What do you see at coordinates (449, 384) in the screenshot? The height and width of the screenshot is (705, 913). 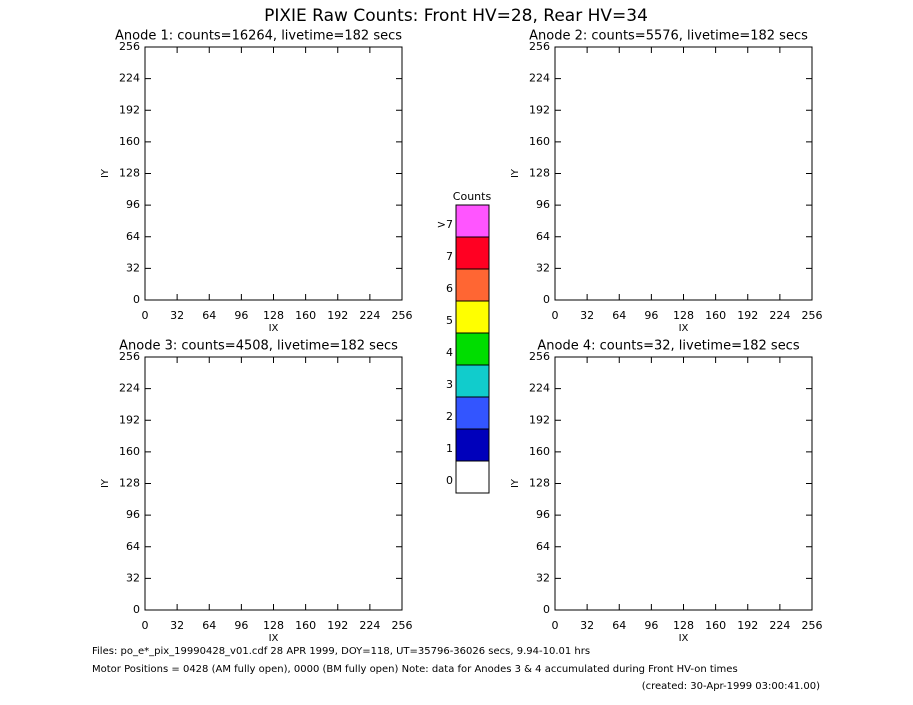 I see `colorbar-label: 3` at bounding box center [449, 384].